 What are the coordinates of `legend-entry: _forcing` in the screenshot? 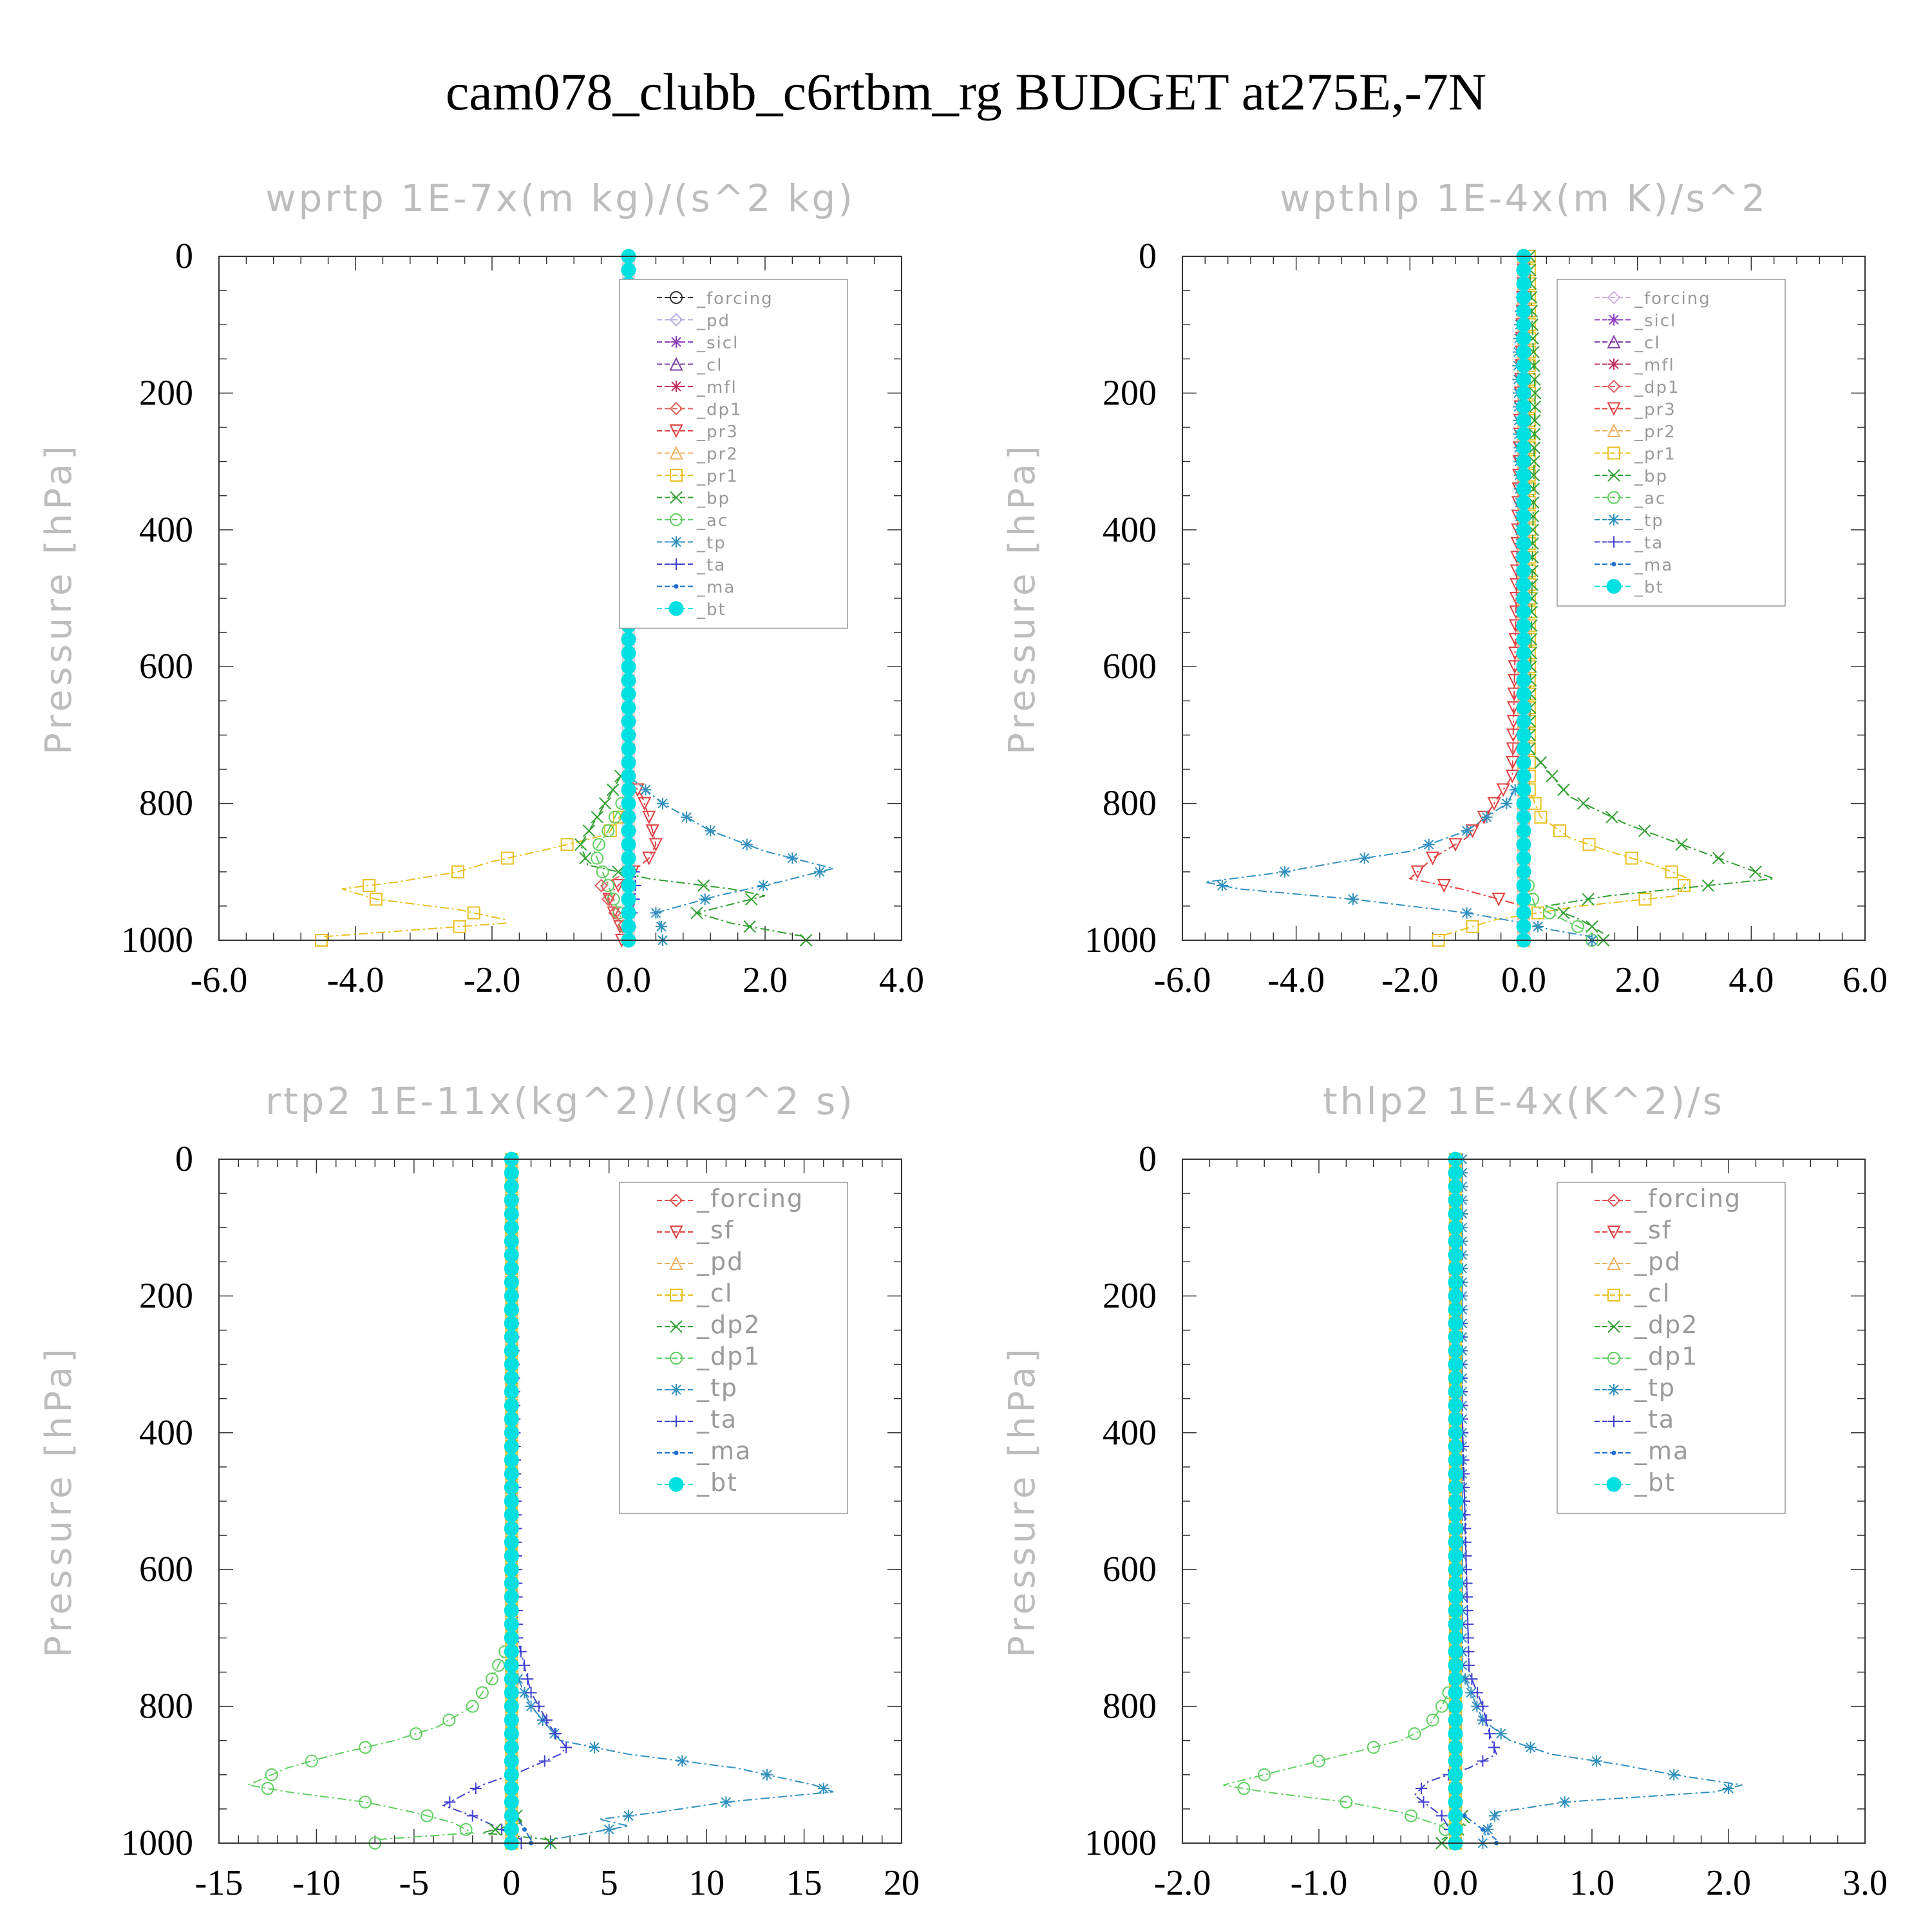 It's located at (715, 298).